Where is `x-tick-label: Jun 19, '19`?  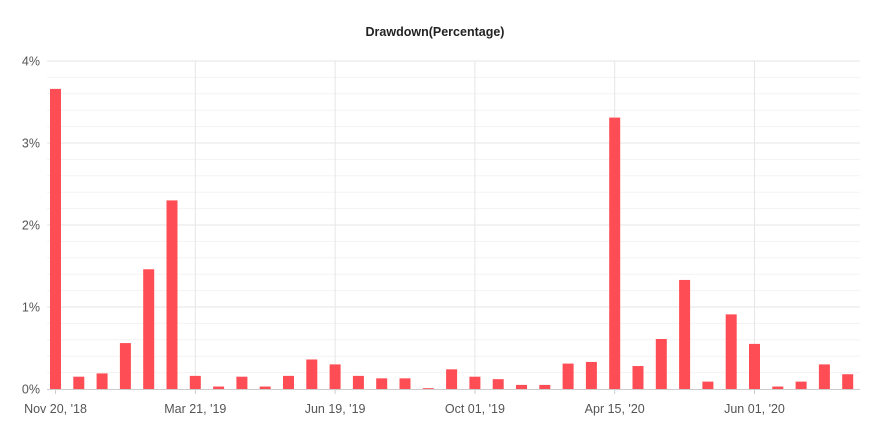 x-tick-label: Jun 19, '19 is located at coordinates (335, 409).